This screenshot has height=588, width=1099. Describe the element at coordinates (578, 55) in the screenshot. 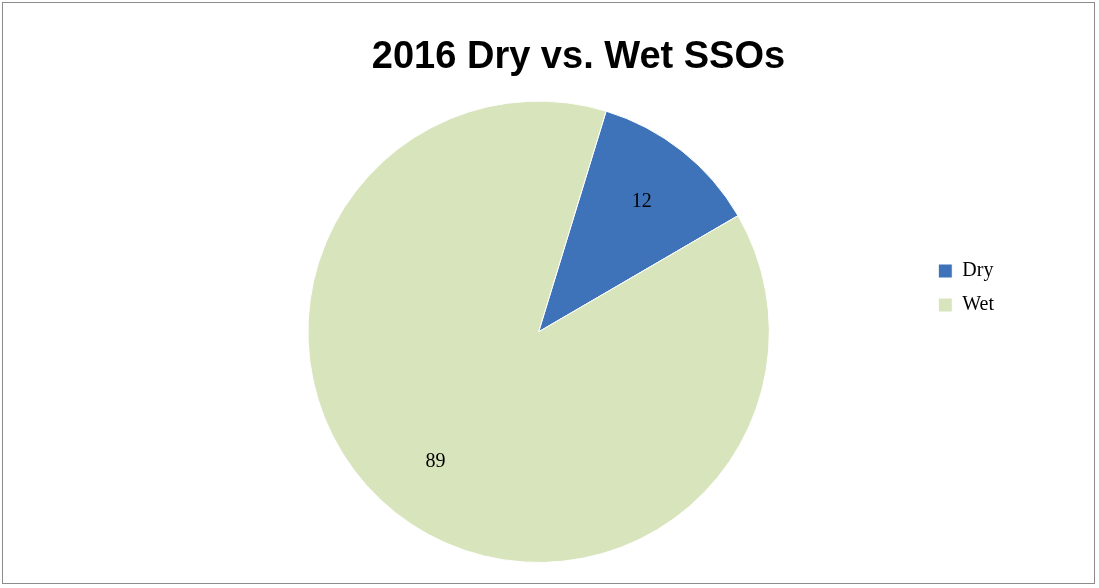

I see `chart-title: 2016 Dry vs. Wet SSOs` at that location.